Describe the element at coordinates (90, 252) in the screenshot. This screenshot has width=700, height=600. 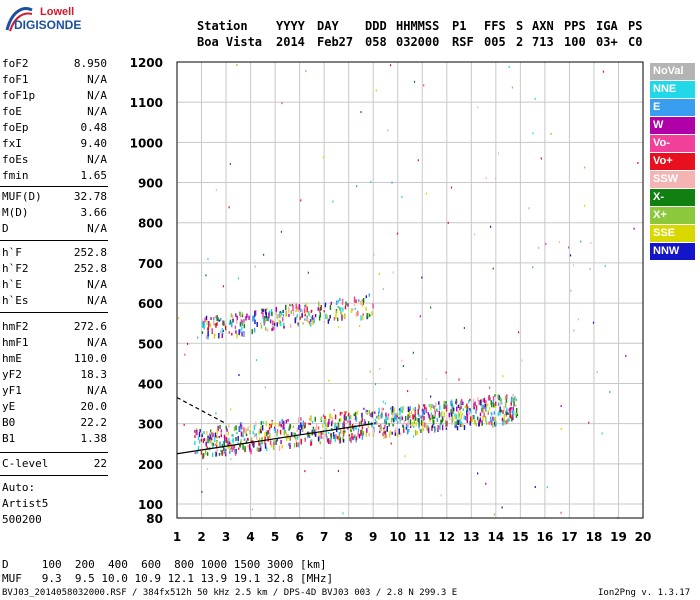
I see `param-value: 252.8` at that location.